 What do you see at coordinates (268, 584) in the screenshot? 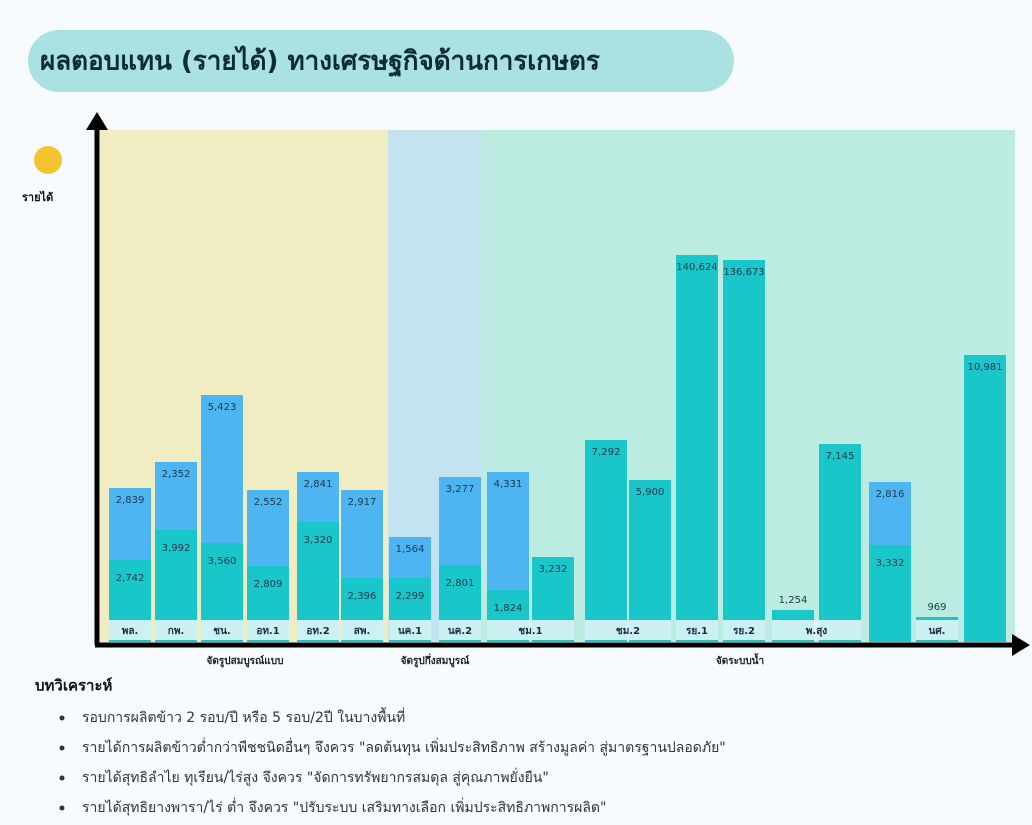
I see `value-label: 2,809` at bounding box center [268, 584].